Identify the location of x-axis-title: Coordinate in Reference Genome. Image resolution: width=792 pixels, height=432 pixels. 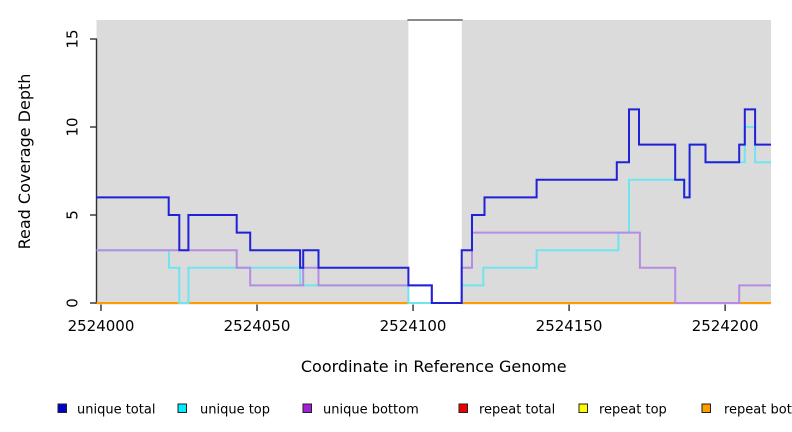
(434, 366).